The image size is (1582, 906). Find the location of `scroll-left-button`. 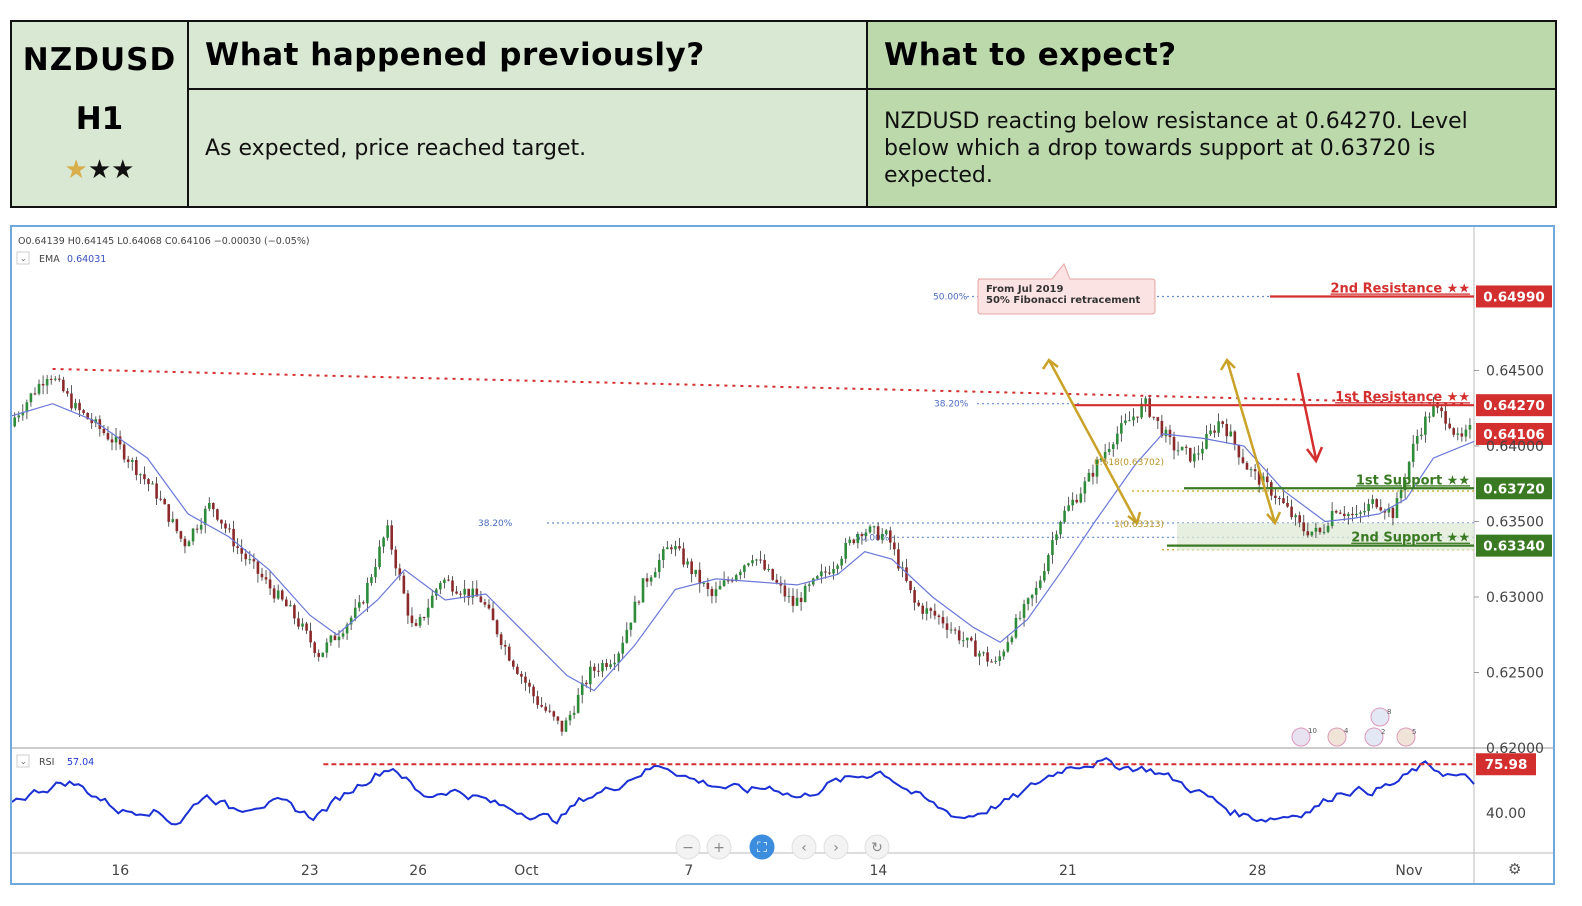

scroll-left-button is located at coordinates (804, 847).